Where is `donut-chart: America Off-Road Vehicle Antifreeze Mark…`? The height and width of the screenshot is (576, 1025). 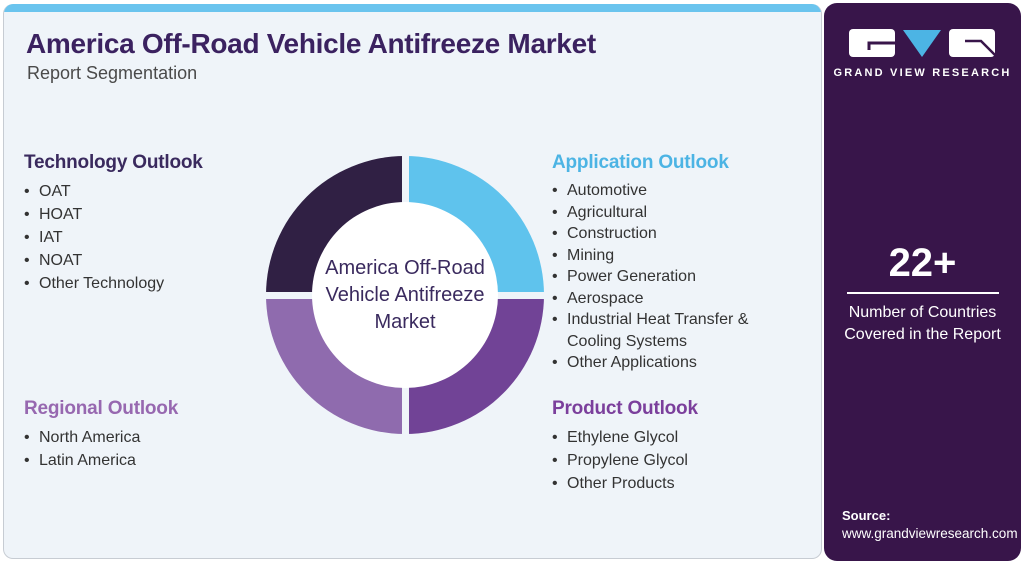 donut-chart: America Off-Road Vehicle Antifreeze Mark… is located at coordinates (405, 295).